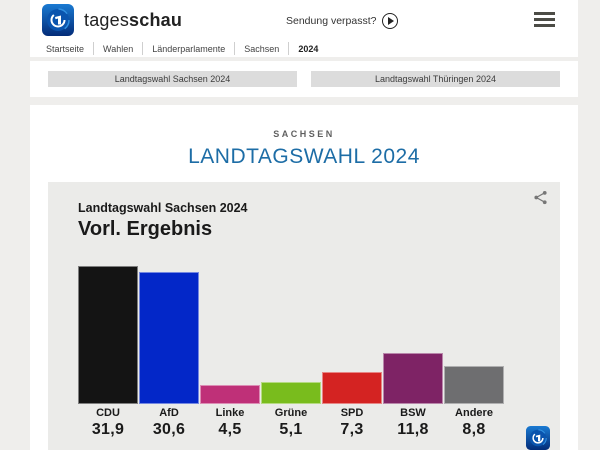 This screenshot has height=450, width=600. What do you see at coordinates (304, 156) in the screenshot?
I see `page-title: LANDTAGSWAHL 2024` at bounding box center [304, 156].